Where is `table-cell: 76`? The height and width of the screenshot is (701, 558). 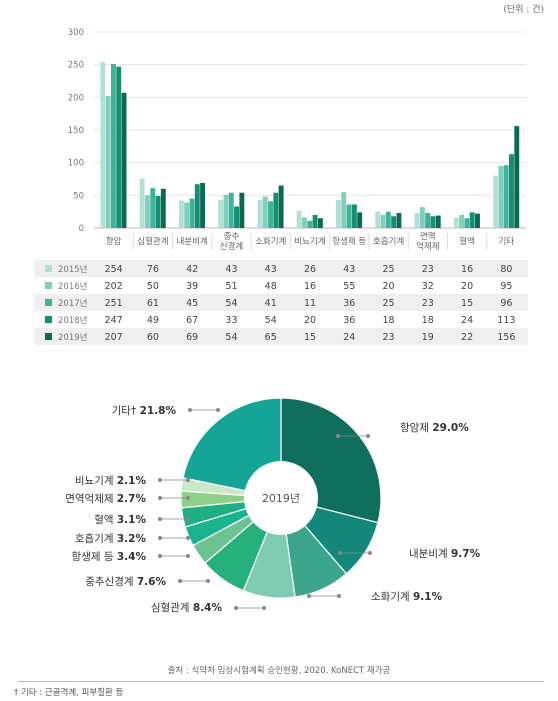 table-cell: 76 is located at coordinates (153, 269).